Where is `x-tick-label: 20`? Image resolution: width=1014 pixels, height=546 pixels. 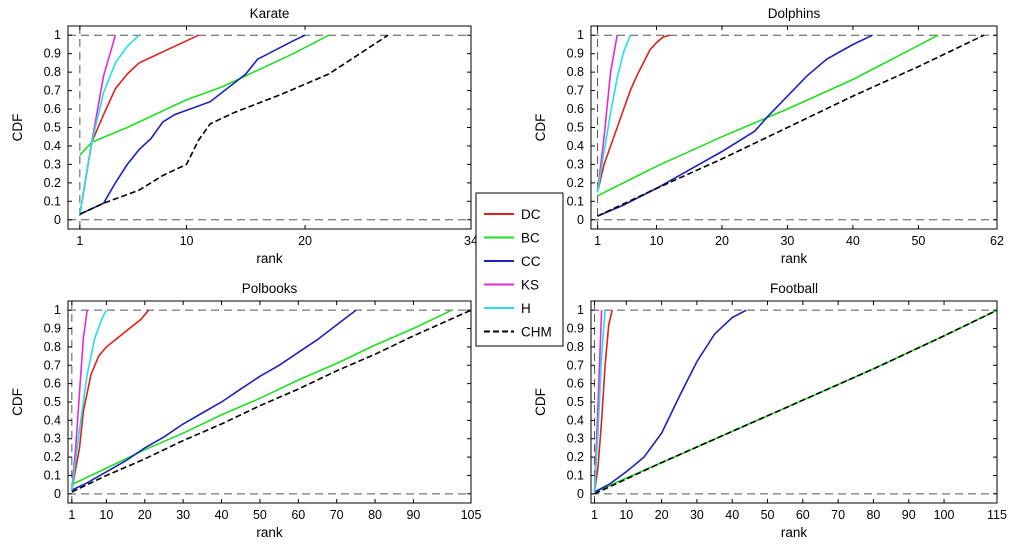 x-tick-label: 20 is located at coordinates (662, 515).